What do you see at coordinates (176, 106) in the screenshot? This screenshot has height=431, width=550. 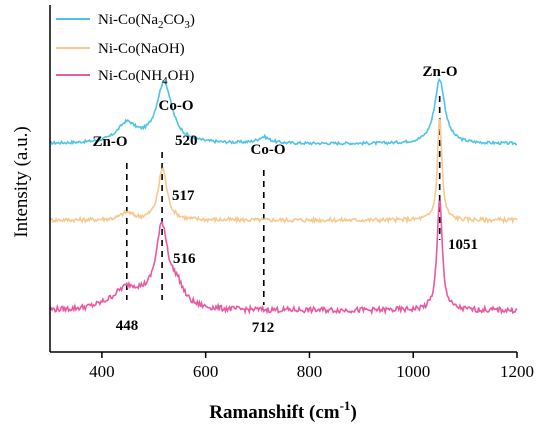 I see `marker-label-coo-516: Co-O` at bounding box center [176, 106].